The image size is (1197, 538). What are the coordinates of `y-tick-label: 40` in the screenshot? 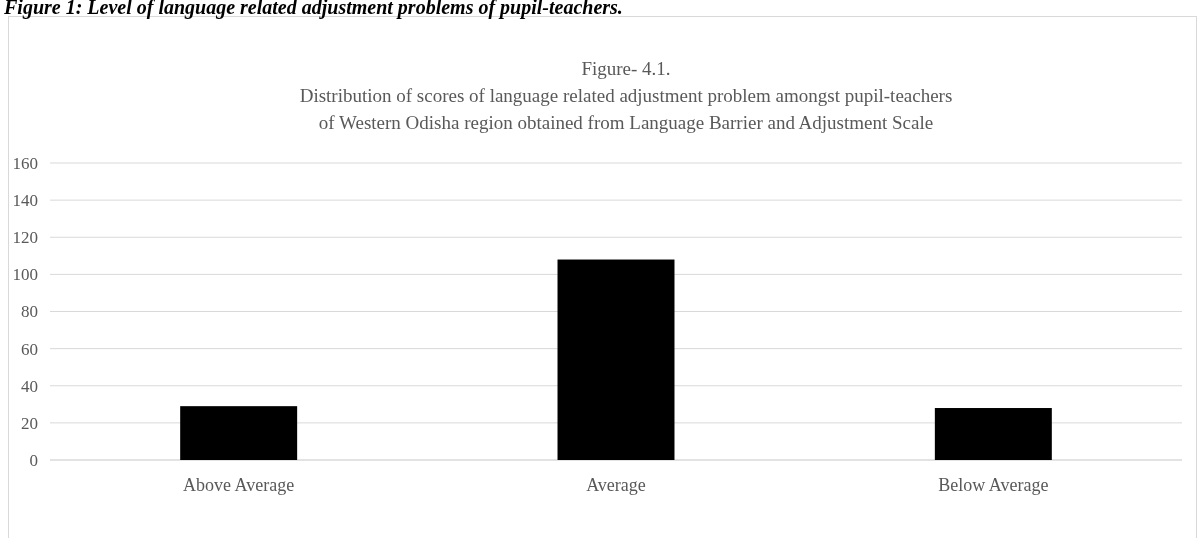 It's located at (29, 386).